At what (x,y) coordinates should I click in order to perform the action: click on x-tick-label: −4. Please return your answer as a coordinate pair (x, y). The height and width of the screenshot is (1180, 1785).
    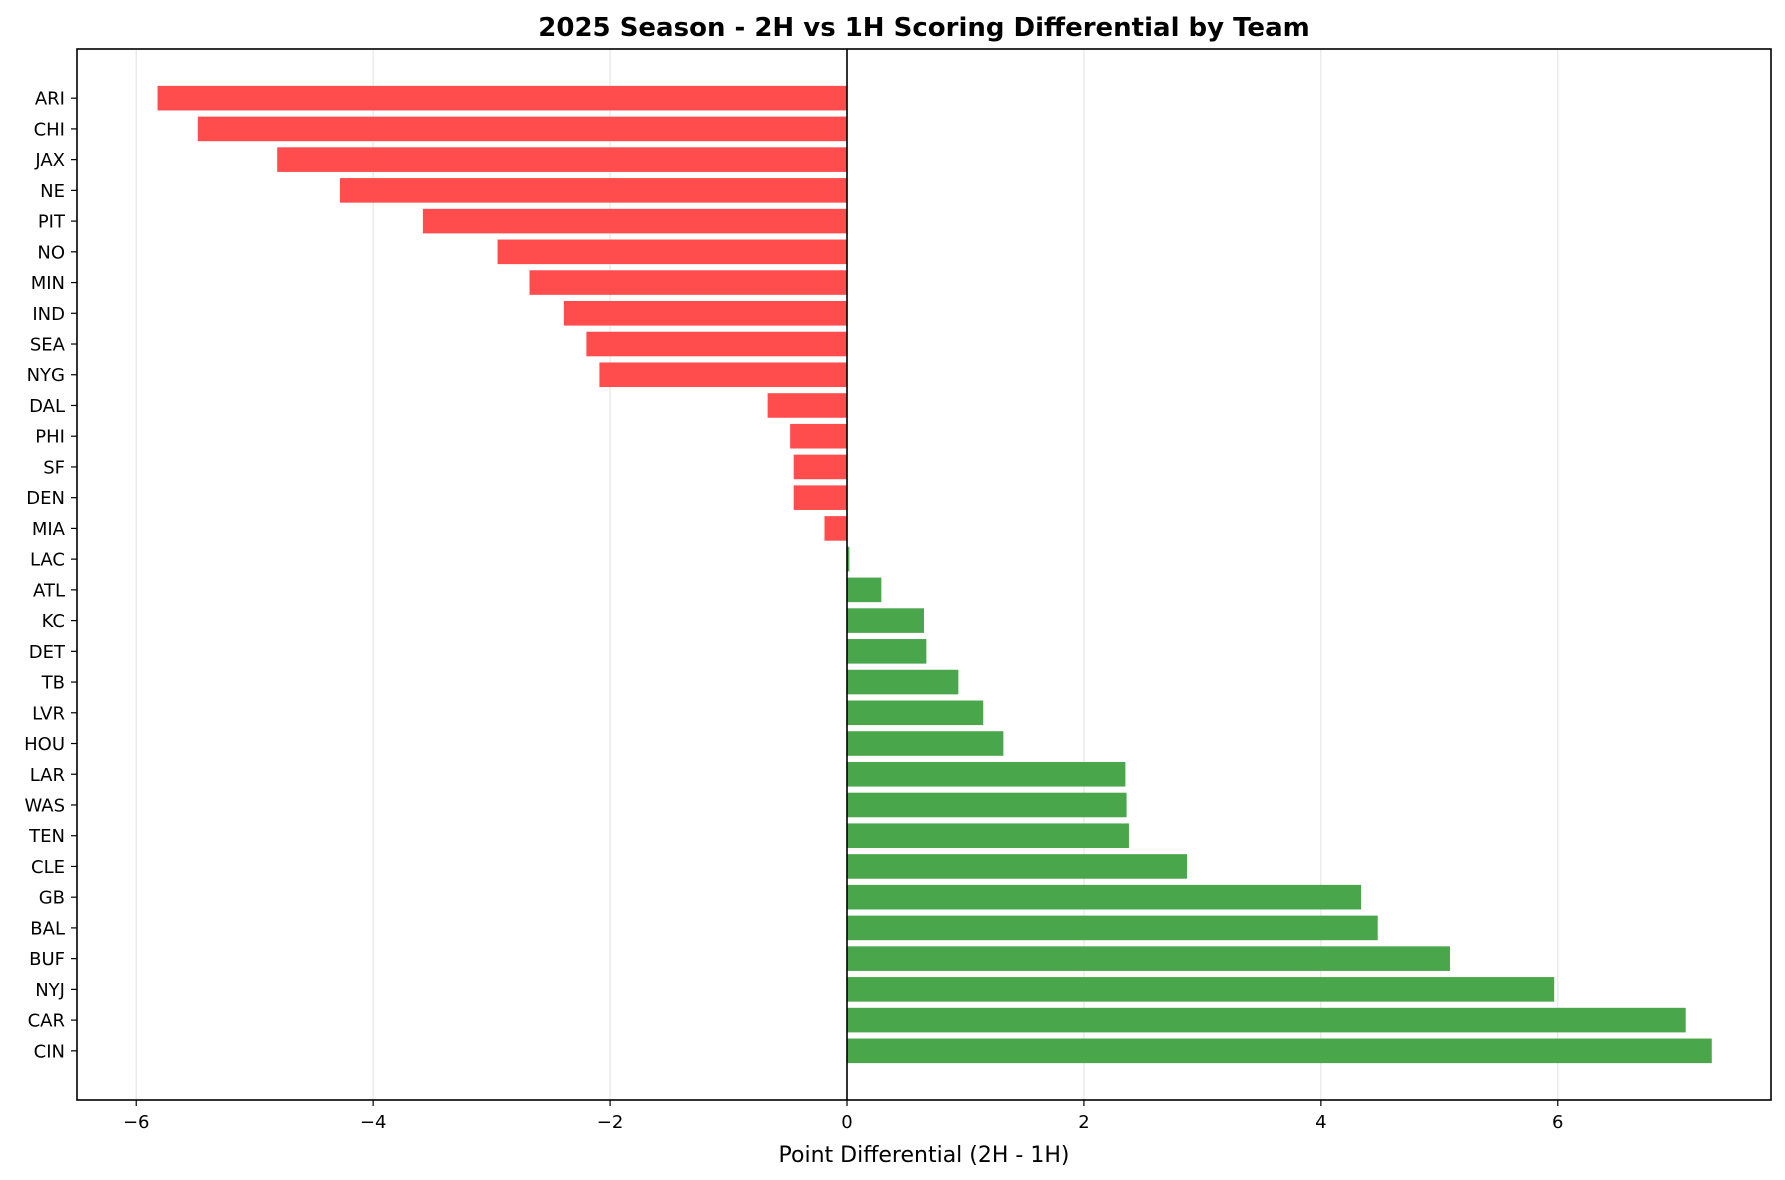
    Looking at the image, I should click on (373, 1122).